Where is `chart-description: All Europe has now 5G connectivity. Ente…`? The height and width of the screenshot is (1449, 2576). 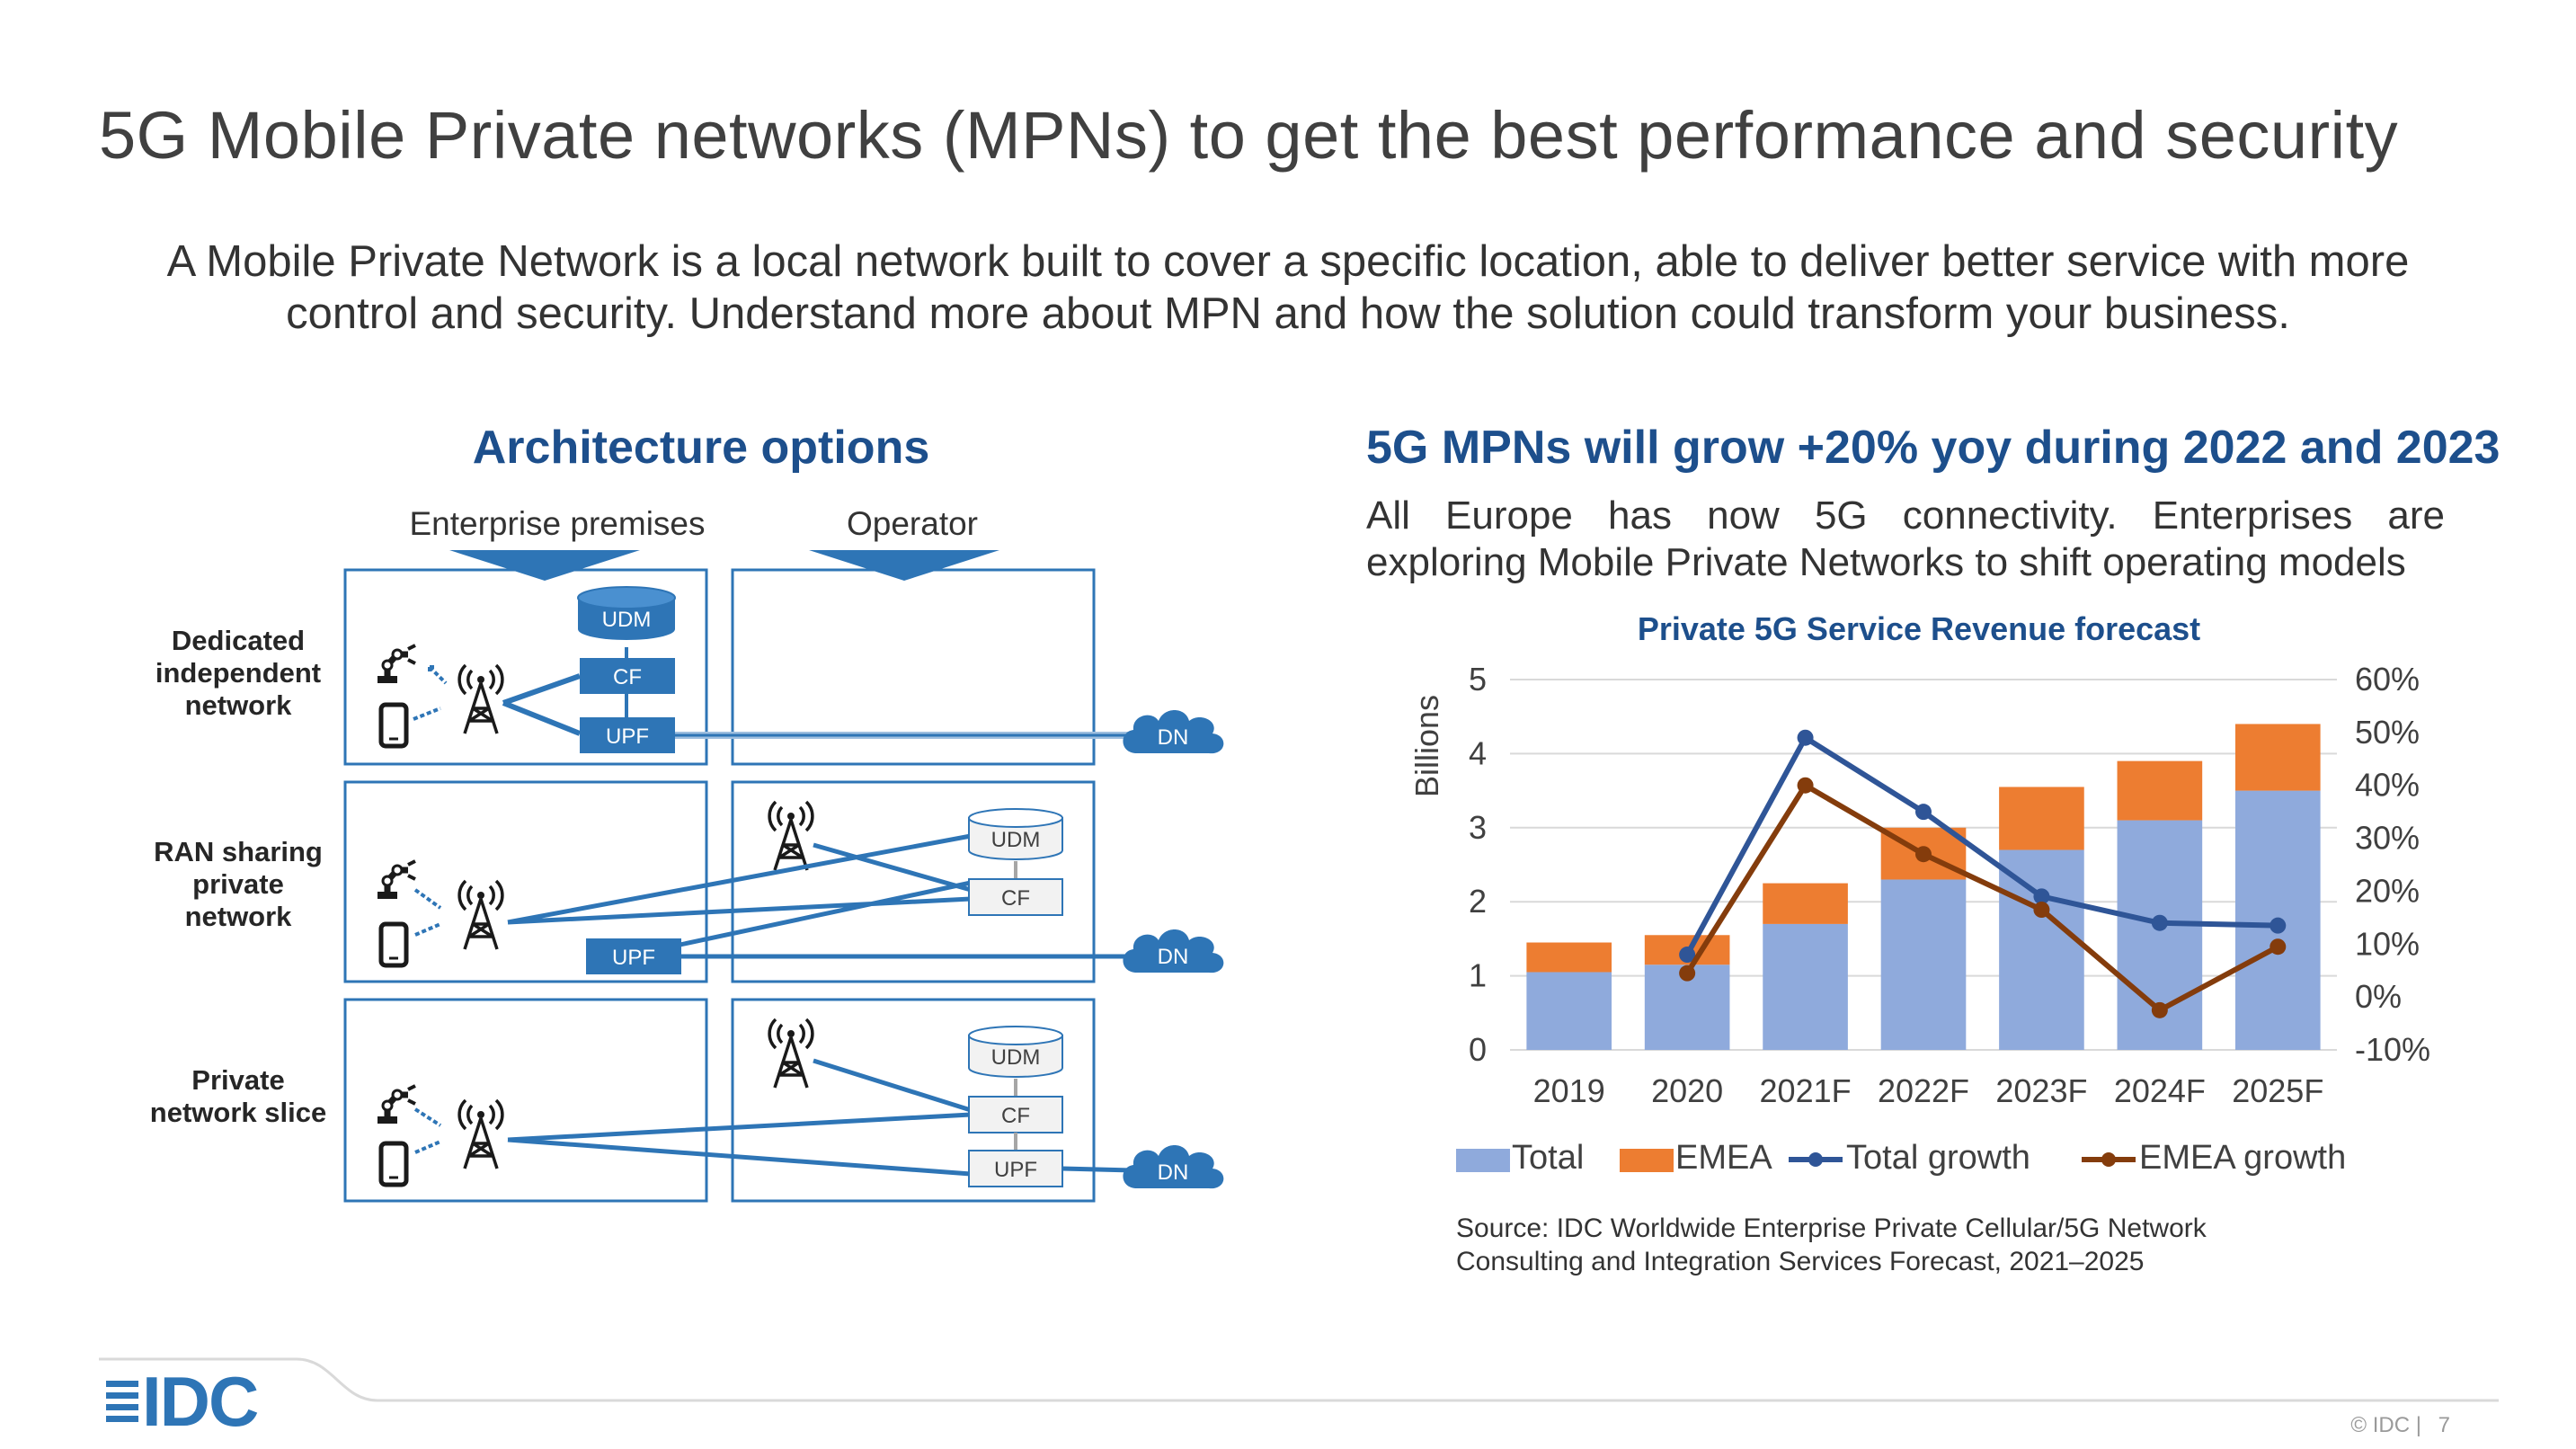 chart-description: All Europe has now 5G connectivity. Ente… is located at coordinates (1905, 538).